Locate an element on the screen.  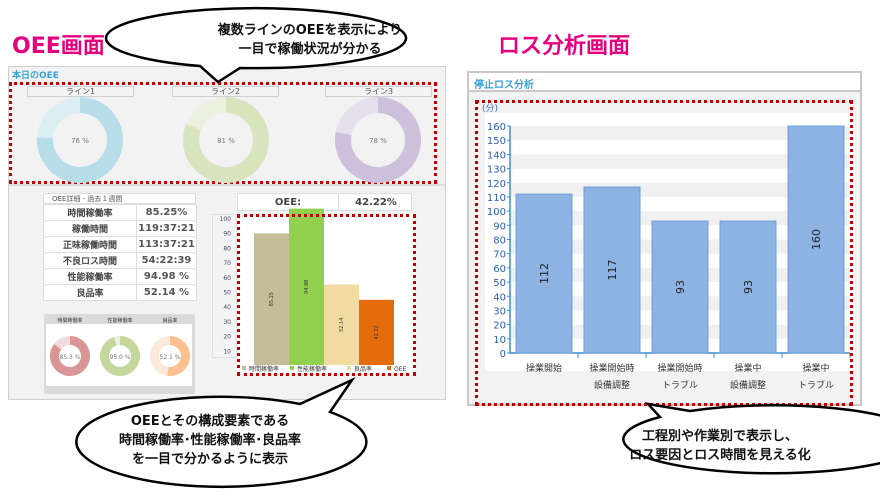
oee-total-label: OEE: is located at coordinates (288, 202).